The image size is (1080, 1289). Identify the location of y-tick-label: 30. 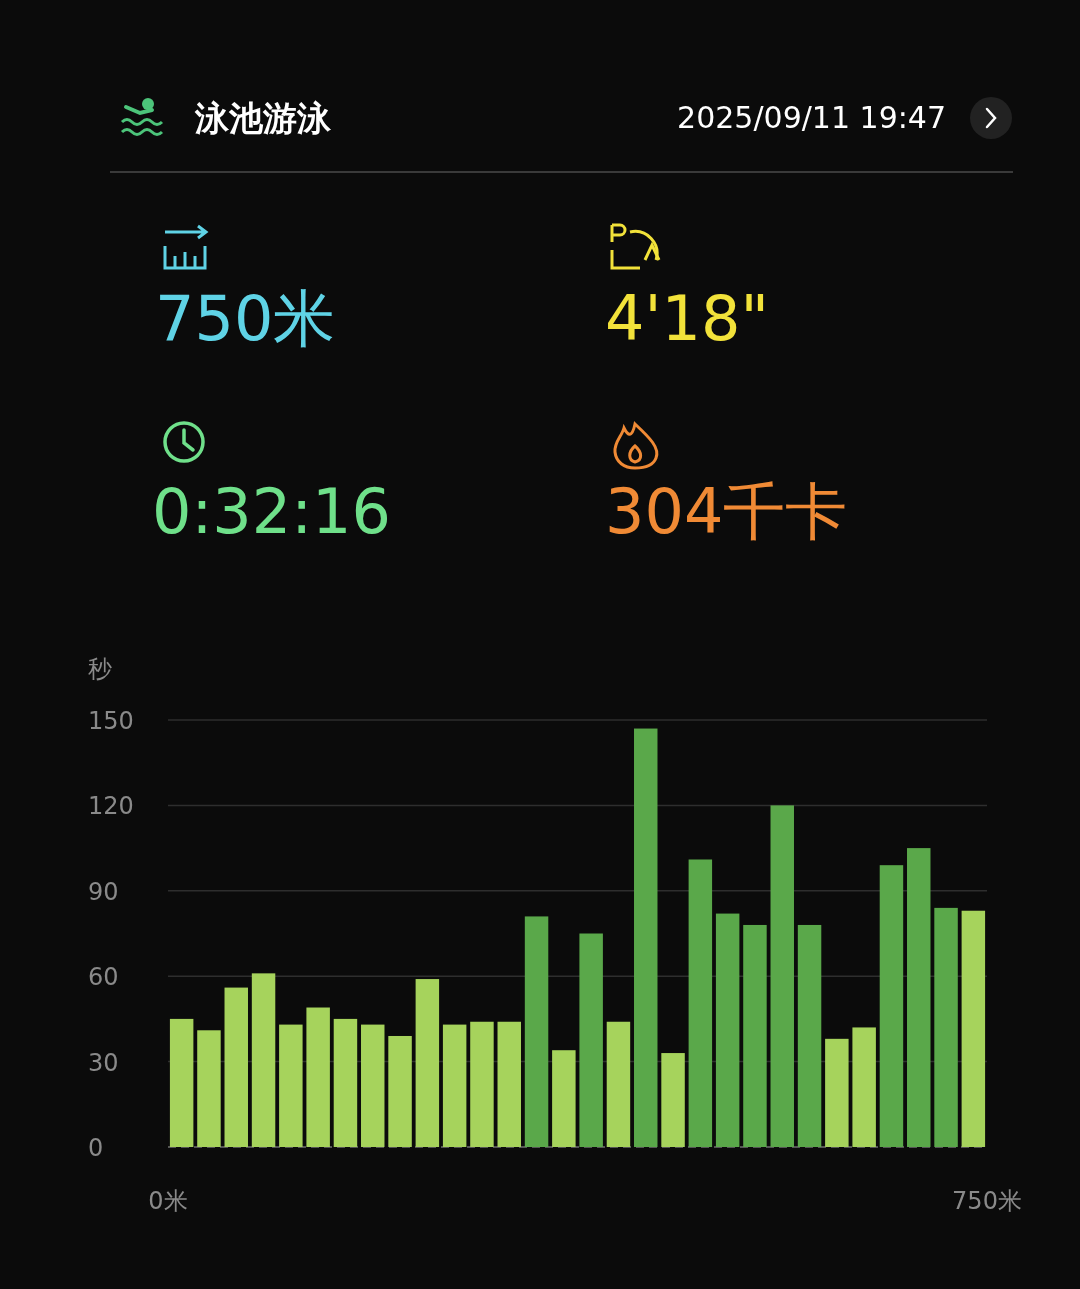
(103, 1062).